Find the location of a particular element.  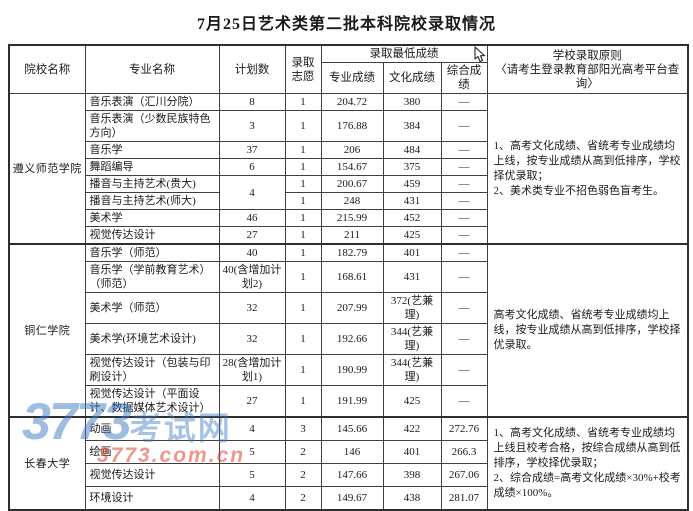

plan-count-cell: 40(含增加计划2) is located at coordinates (252, 277).